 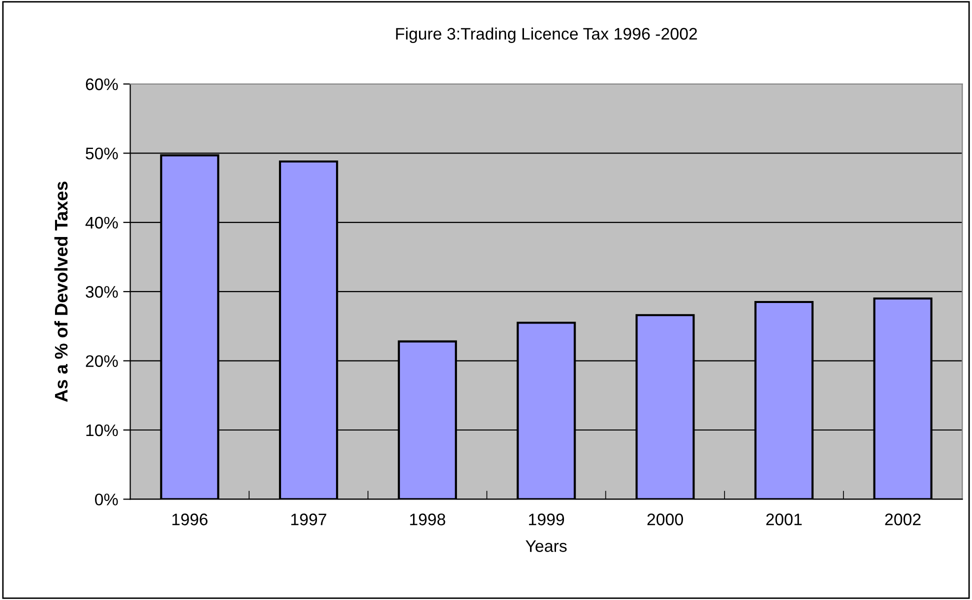 I want to click on y-tick-label: 10%, so click(x=102, y=430).